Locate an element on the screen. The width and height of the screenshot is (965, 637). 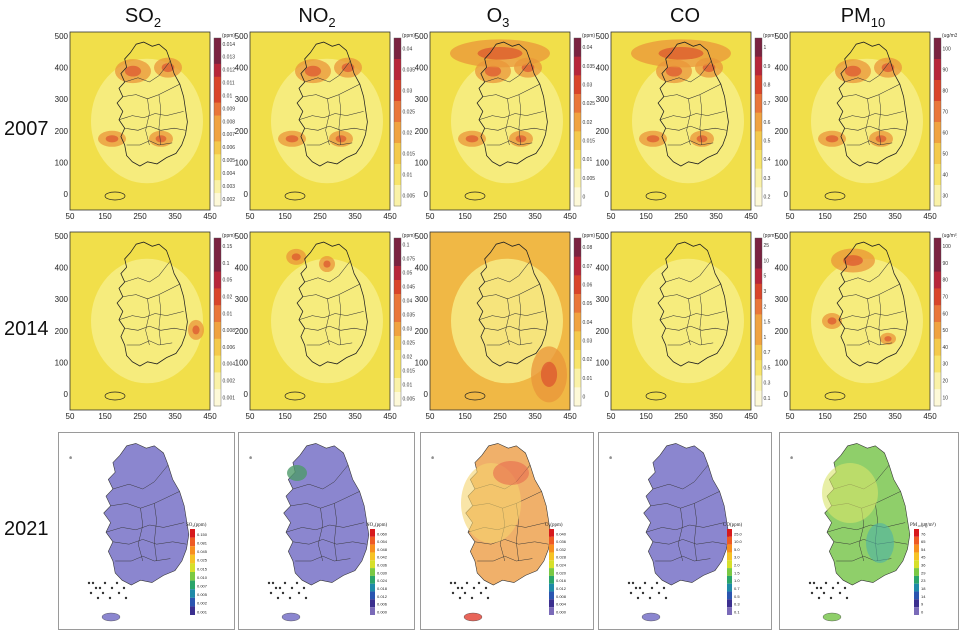
legend-tick: 23 is located at coordinates (923, 580).